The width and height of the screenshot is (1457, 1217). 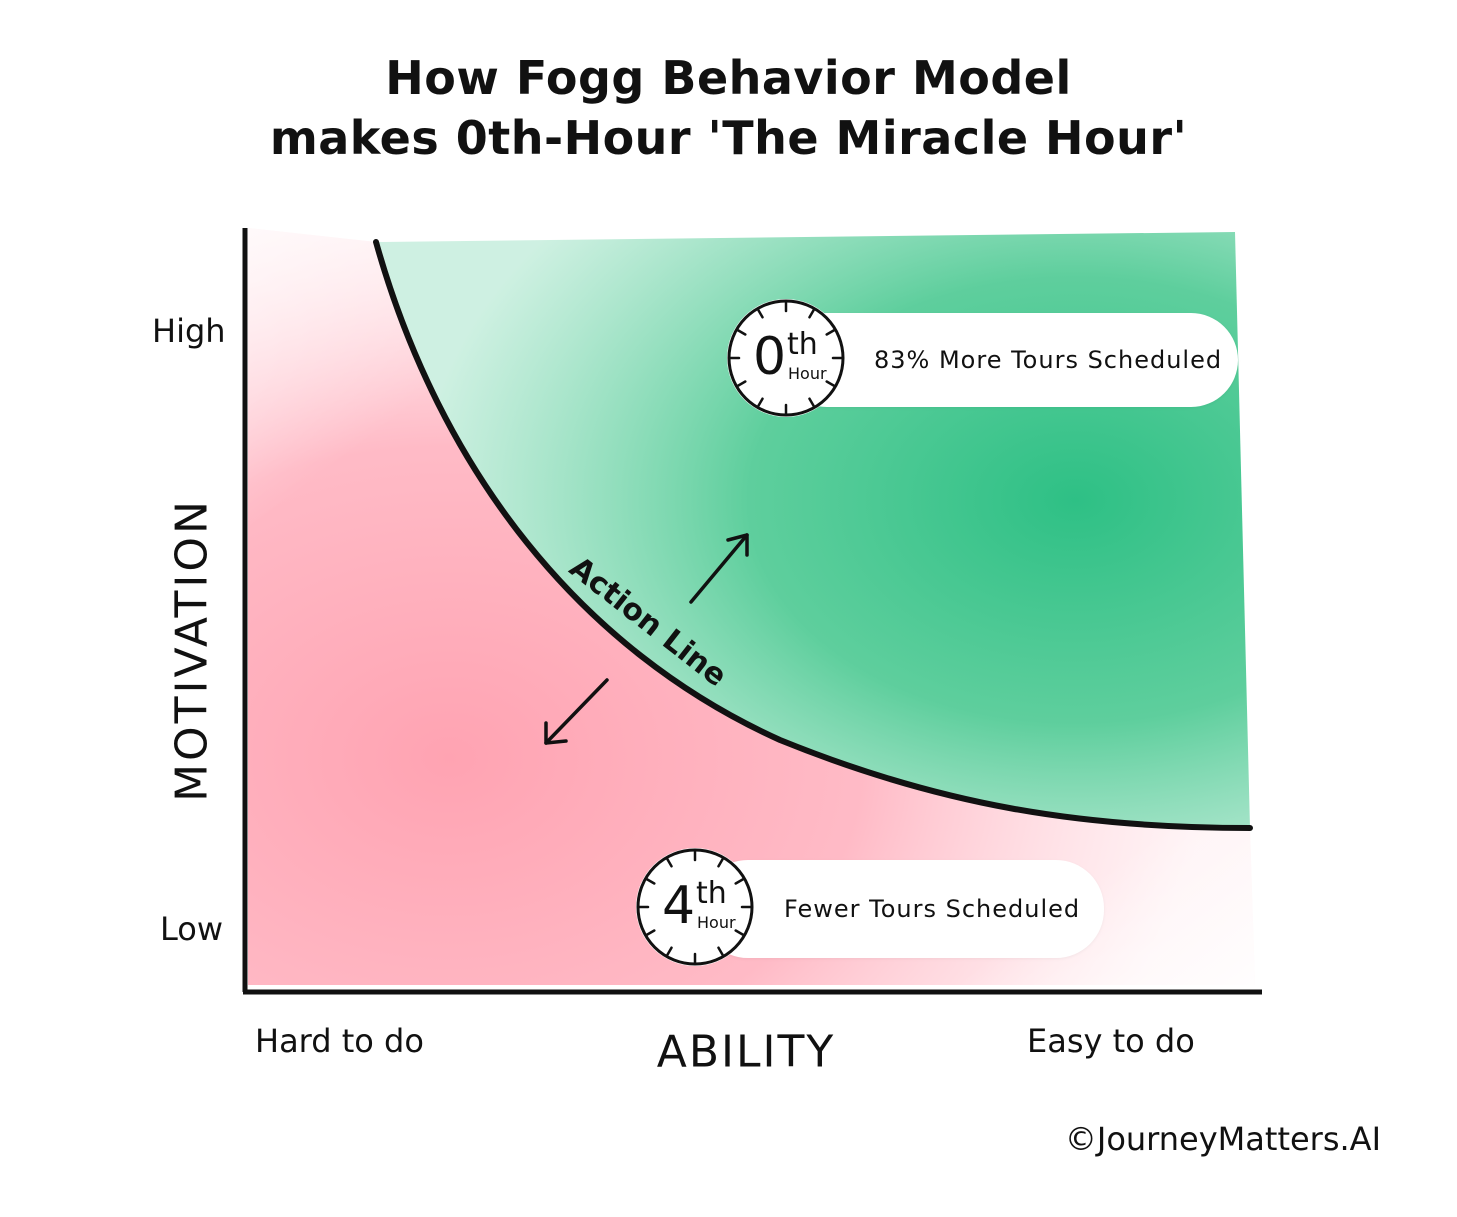 What do you see at coordinates (719, 568) in the screenshot?
I see `arrow-up-right-icon` at bounding box center [719, 568].